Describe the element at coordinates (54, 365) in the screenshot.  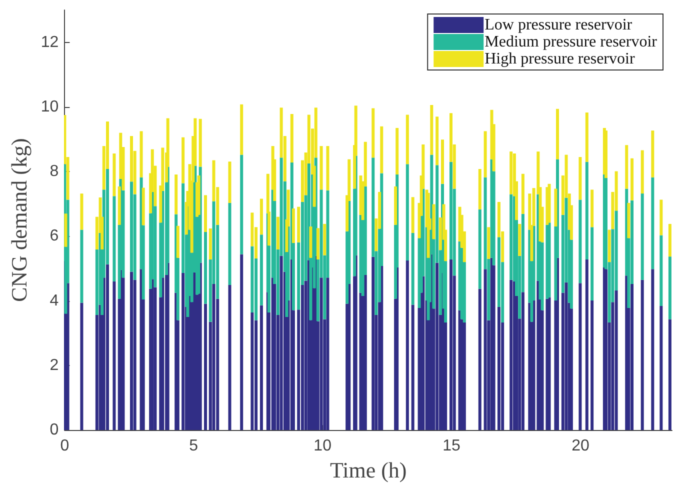
I see `y-tick-label: 2` at that location.